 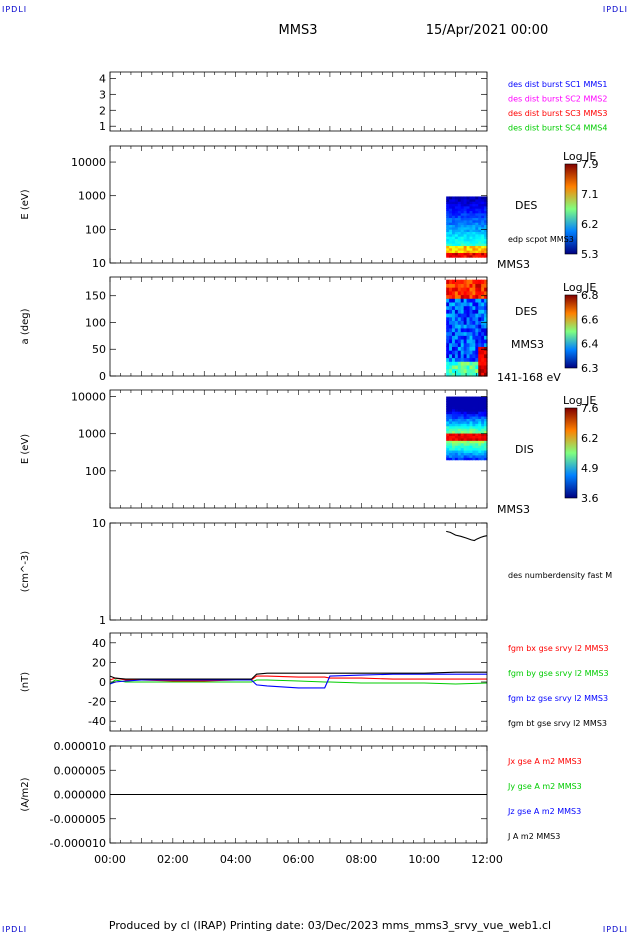 What do you see at coordinates (25, 204) in the screenshot?
I see `y-axis-label: E (eV)` at bounding box center [25, 204].